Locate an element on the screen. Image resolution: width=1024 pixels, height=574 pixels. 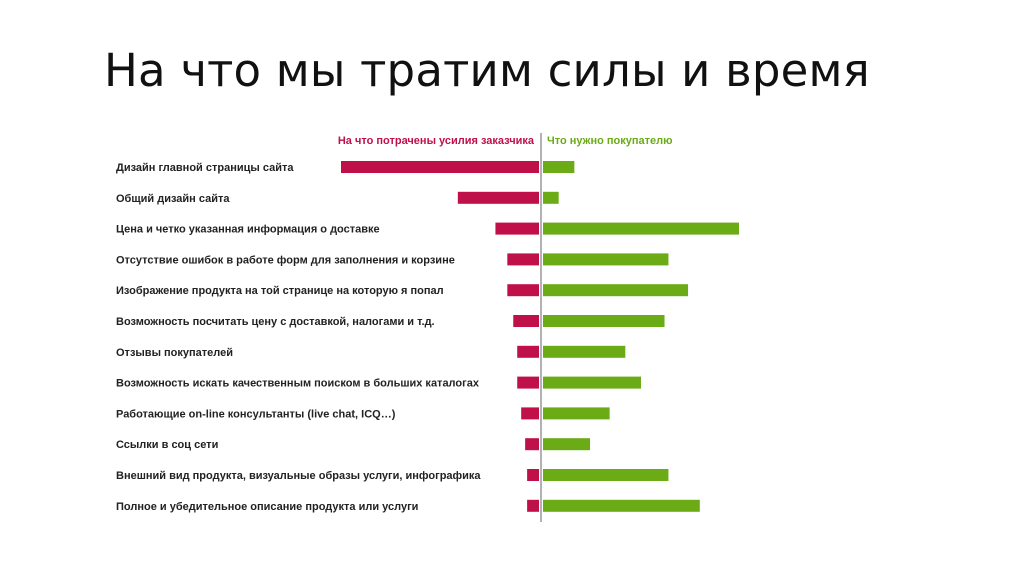
legend-effort: На что потрачены усилия заказчика is located at coordinates (436, 141).